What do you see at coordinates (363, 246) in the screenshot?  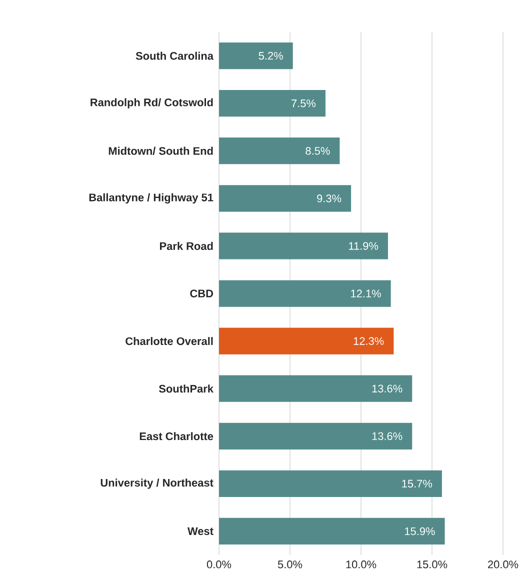 I see `data-label: 11.9%` at bounding box center [363, 246].